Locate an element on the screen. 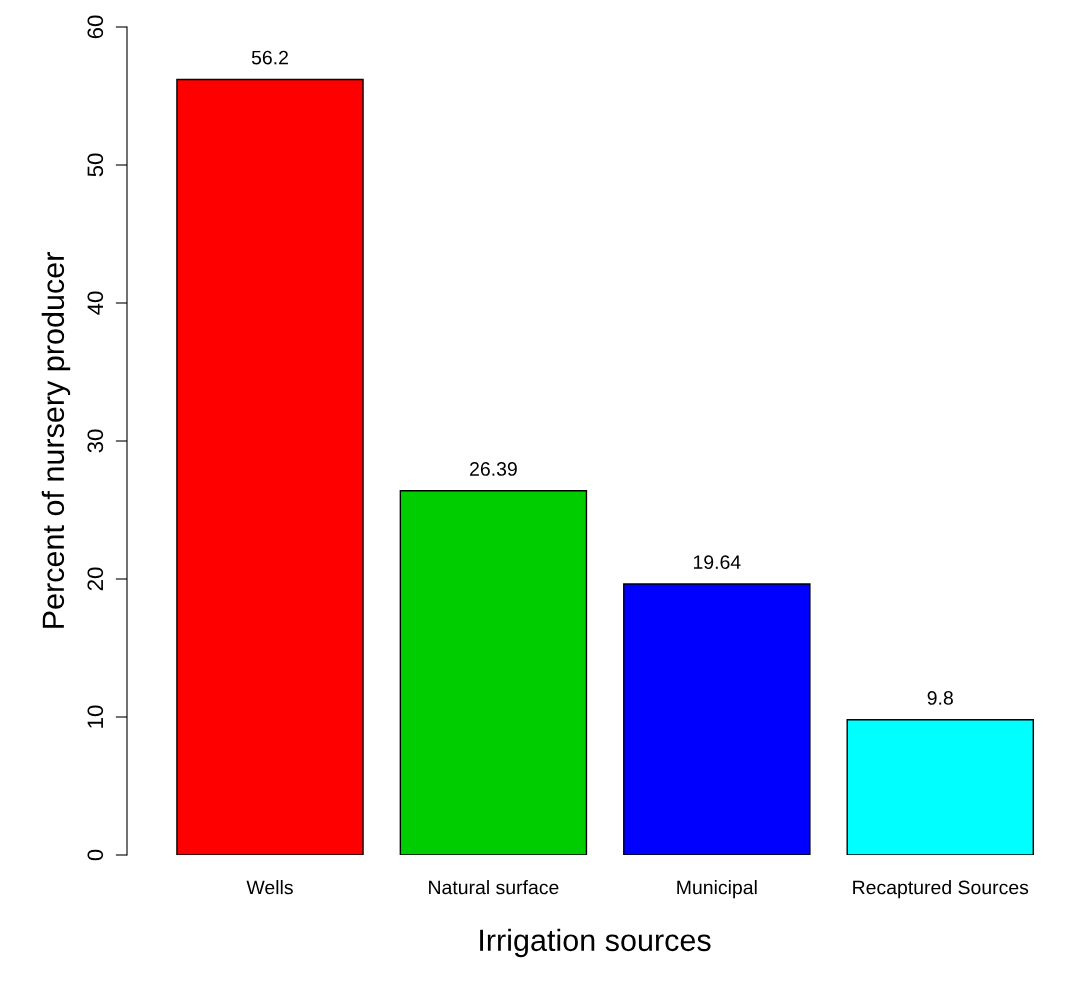 This screenshot has height=992, width=1072. y-tick-label: 20 is located at coordinates (95, 579).